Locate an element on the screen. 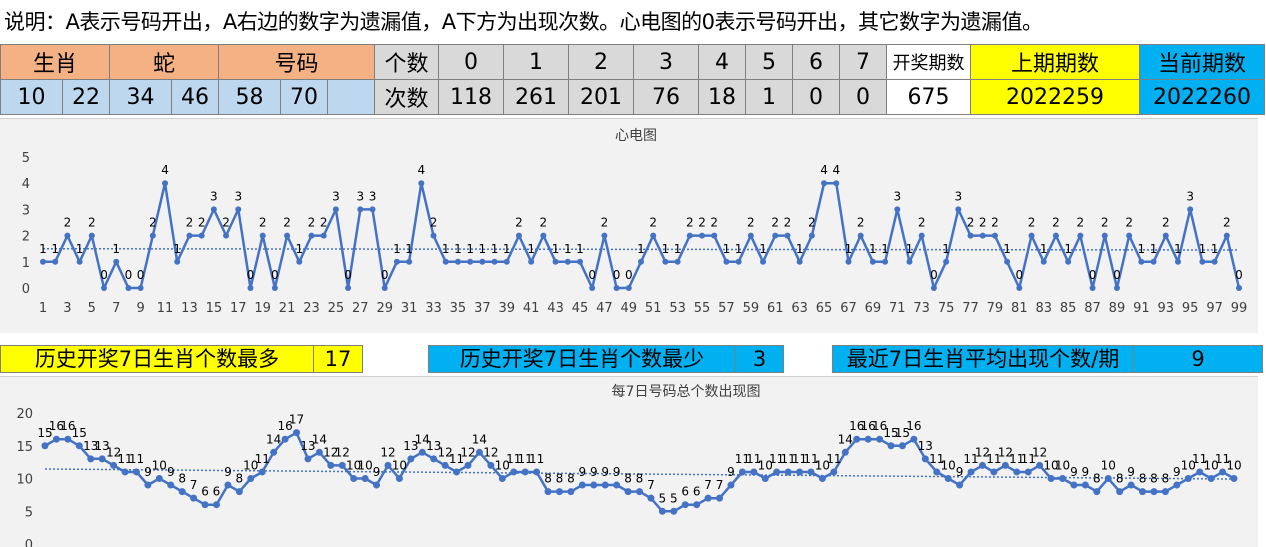 The height and width of the screenshot is (547, 1266). x-tick-label: 13 is located at coordinates (189, 308).